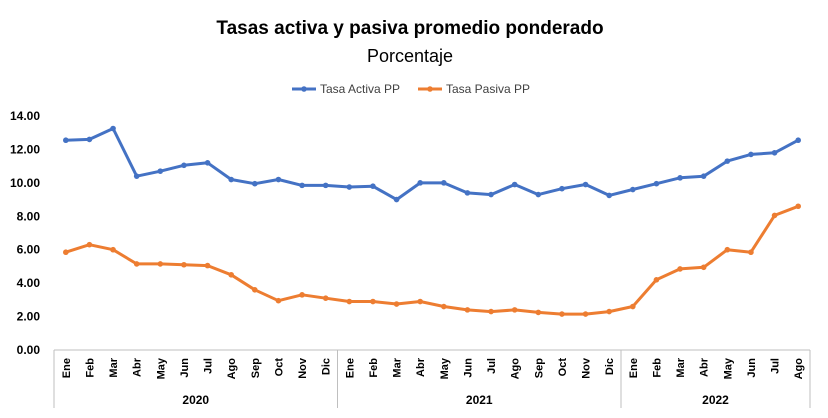  What do you see at coordinates (209, 366) in the screenshot?
I see `x-tick-label: Jul` at bounding box center [209, 366].